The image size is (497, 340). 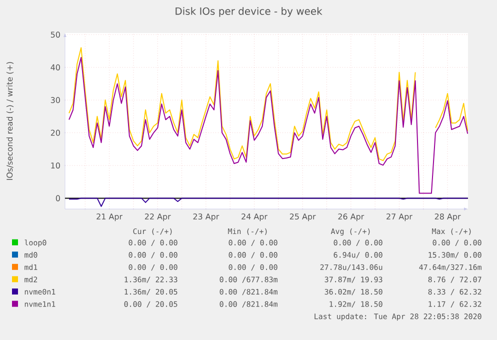 What do you see at coordinates (249, 12) in the screenshot?
I see `chart-title: Disk IOs per device - by week` at bounding box center [249, 12].